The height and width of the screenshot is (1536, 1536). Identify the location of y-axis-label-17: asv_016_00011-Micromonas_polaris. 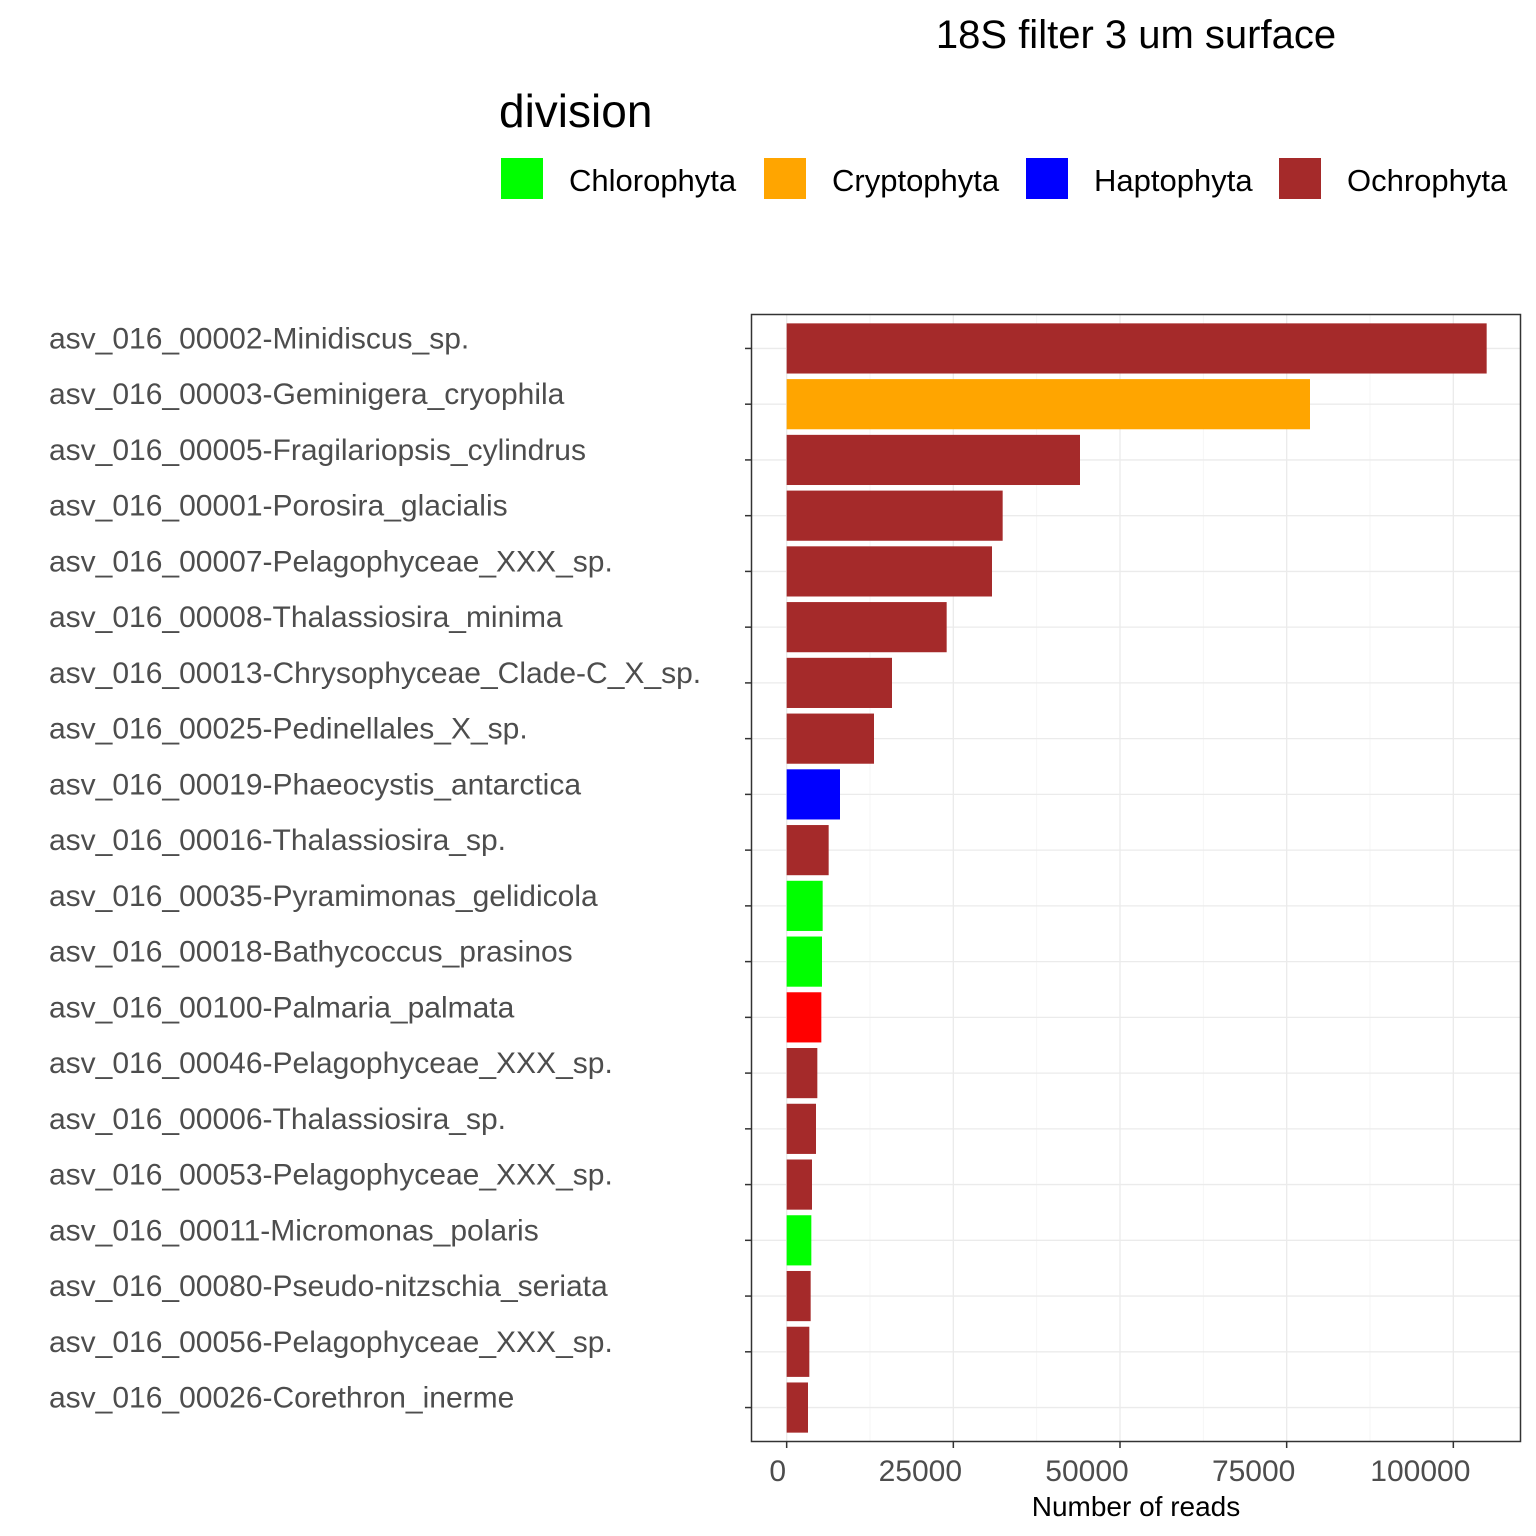
(294, 1230).